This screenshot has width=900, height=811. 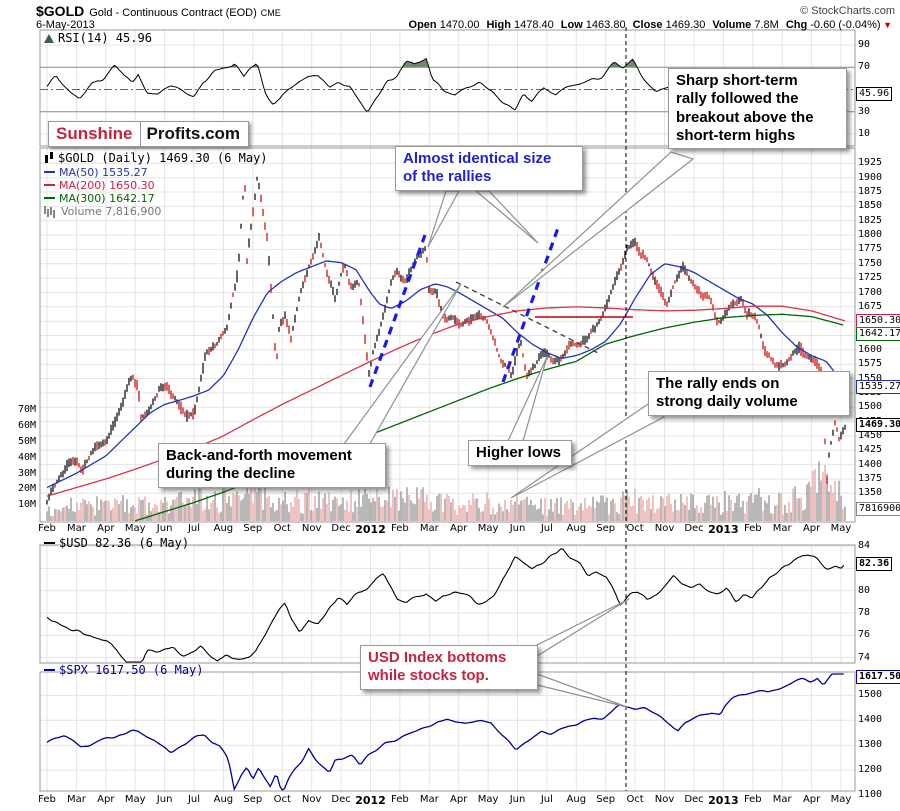 I want to click on price-ytick: 1700, so click(x=870, y=292).